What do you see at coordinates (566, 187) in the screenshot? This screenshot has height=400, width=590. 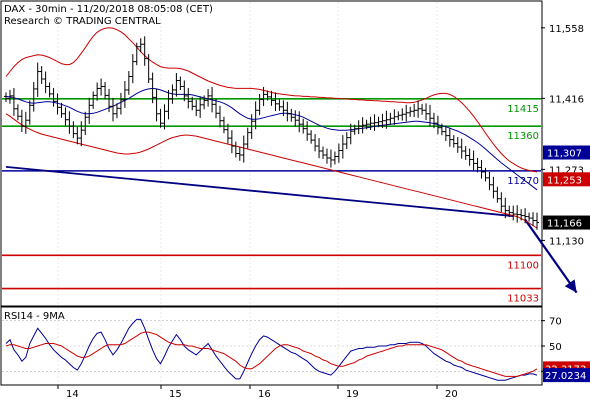 I see `price-tags: 11,307 11,253 11,166` at bounding box center [566, 187].